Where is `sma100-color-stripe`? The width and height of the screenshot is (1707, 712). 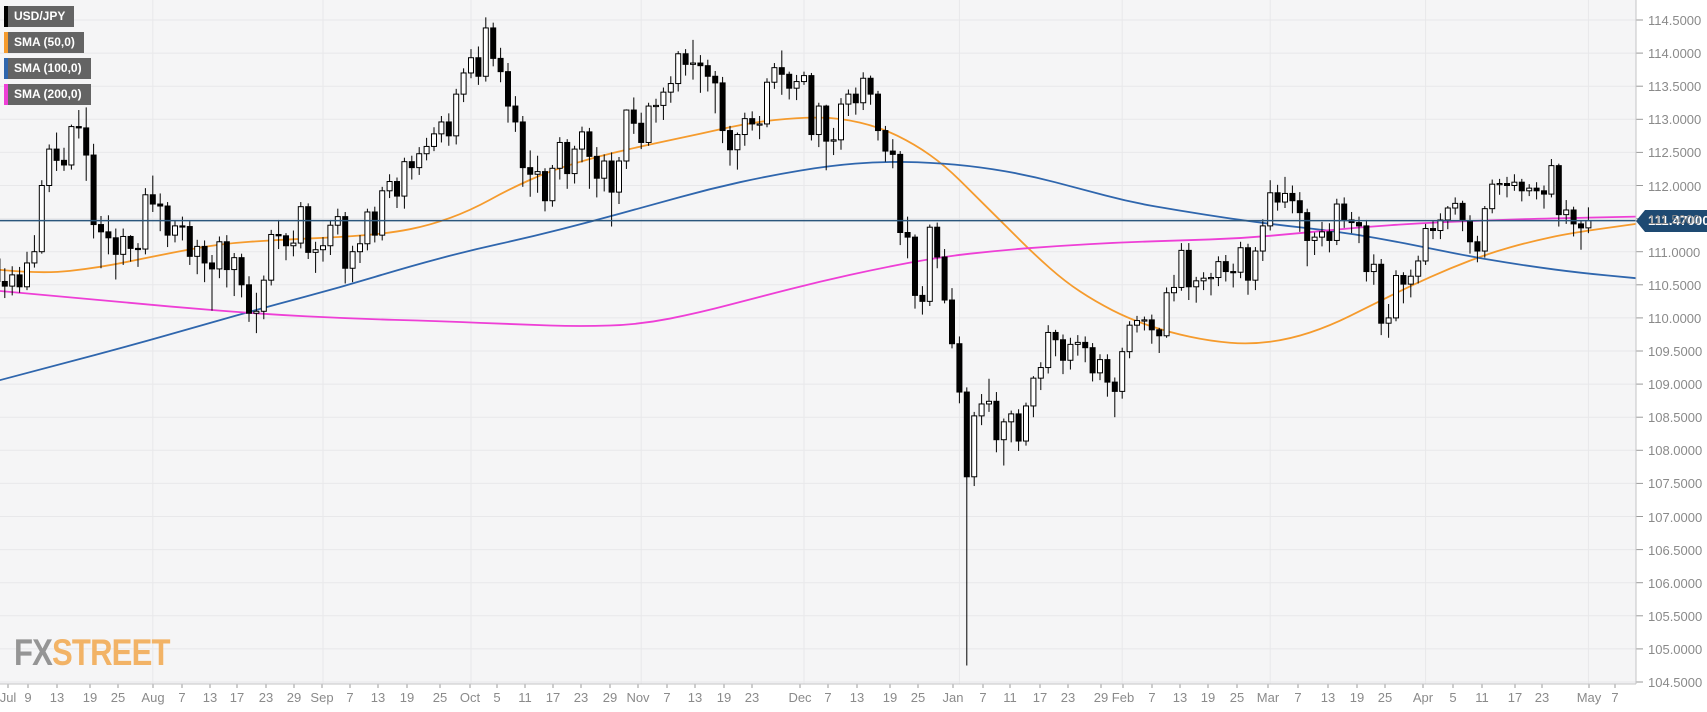
sma100-color-stripe is located at coordinates (6, 68).